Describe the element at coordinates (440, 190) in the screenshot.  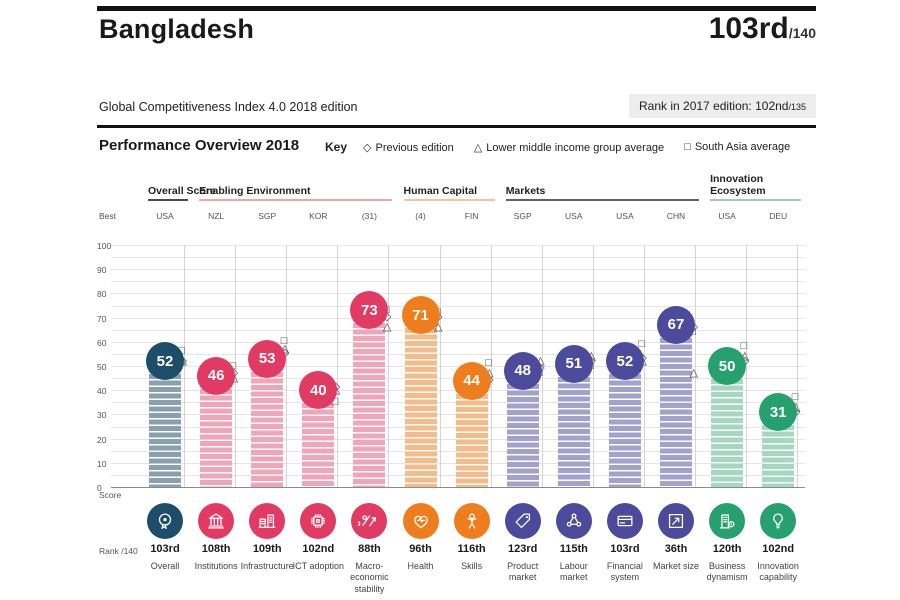
I see `pillar-group-label: Human Capital` at that location.